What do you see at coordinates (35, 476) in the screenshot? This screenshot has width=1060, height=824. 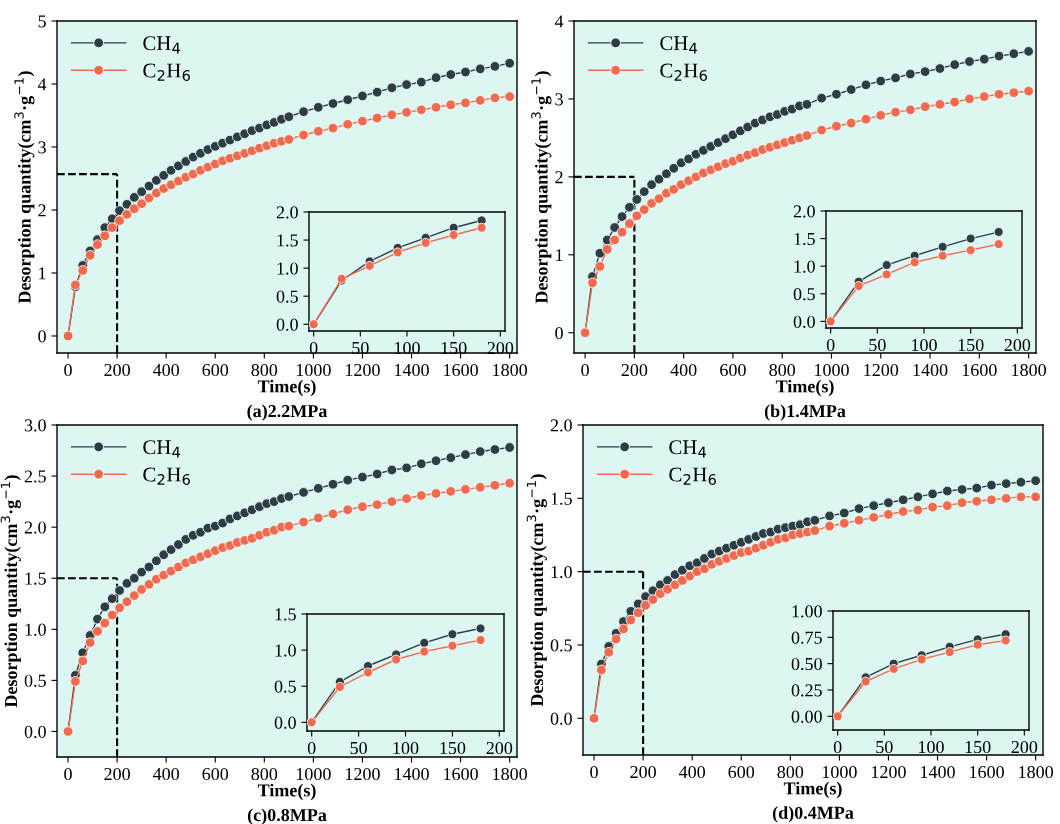 I see `y-tick-label: 2.5` at bounding box center [35, 476].